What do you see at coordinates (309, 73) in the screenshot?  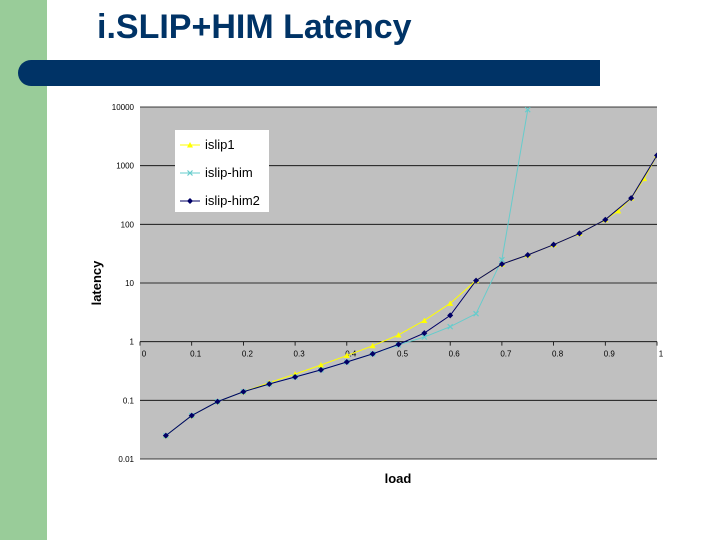 I see `title-underline-bar` at bounding box center [309, 73].